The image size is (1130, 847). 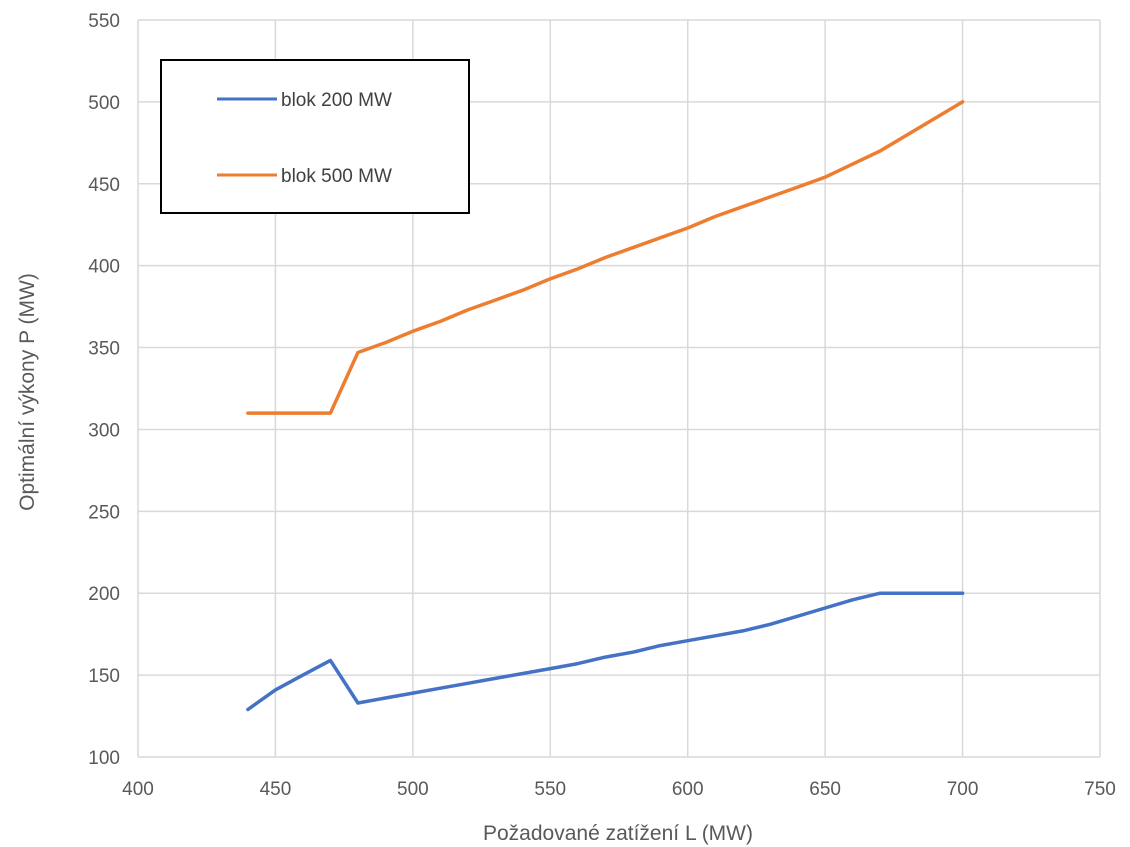 What do you see at coordinates (605, 651) in the screenshot?
I see `series-line-blok-200-mw` at bounding box center [605, 651].